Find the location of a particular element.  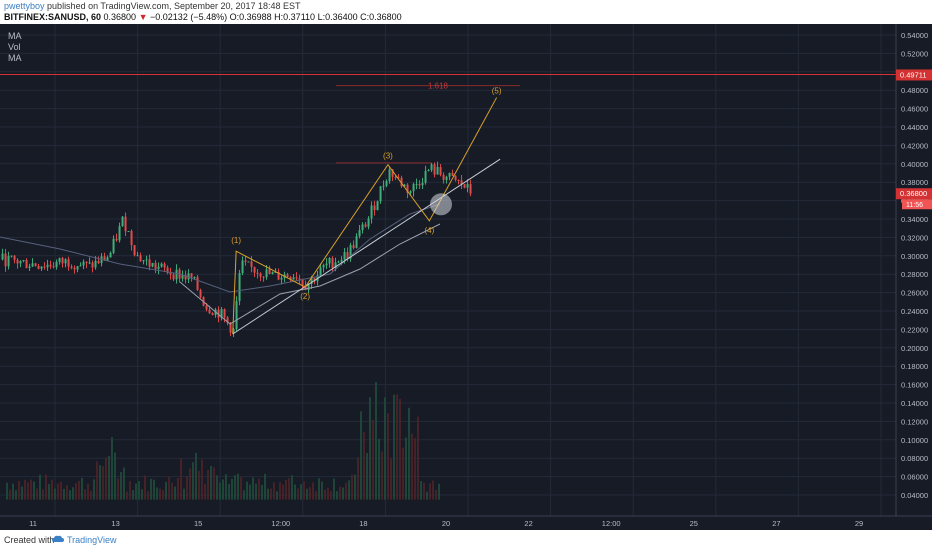

x-tick-label: 13 is located at coordinates (115, 523).